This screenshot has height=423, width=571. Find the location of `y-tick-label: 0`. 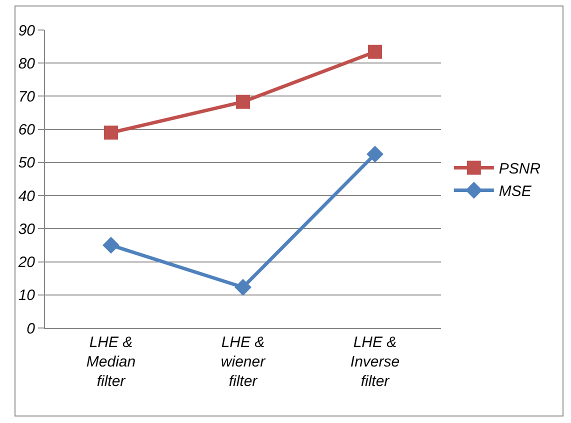

y-tick-label: 0 is located at coordinates (31, 329).